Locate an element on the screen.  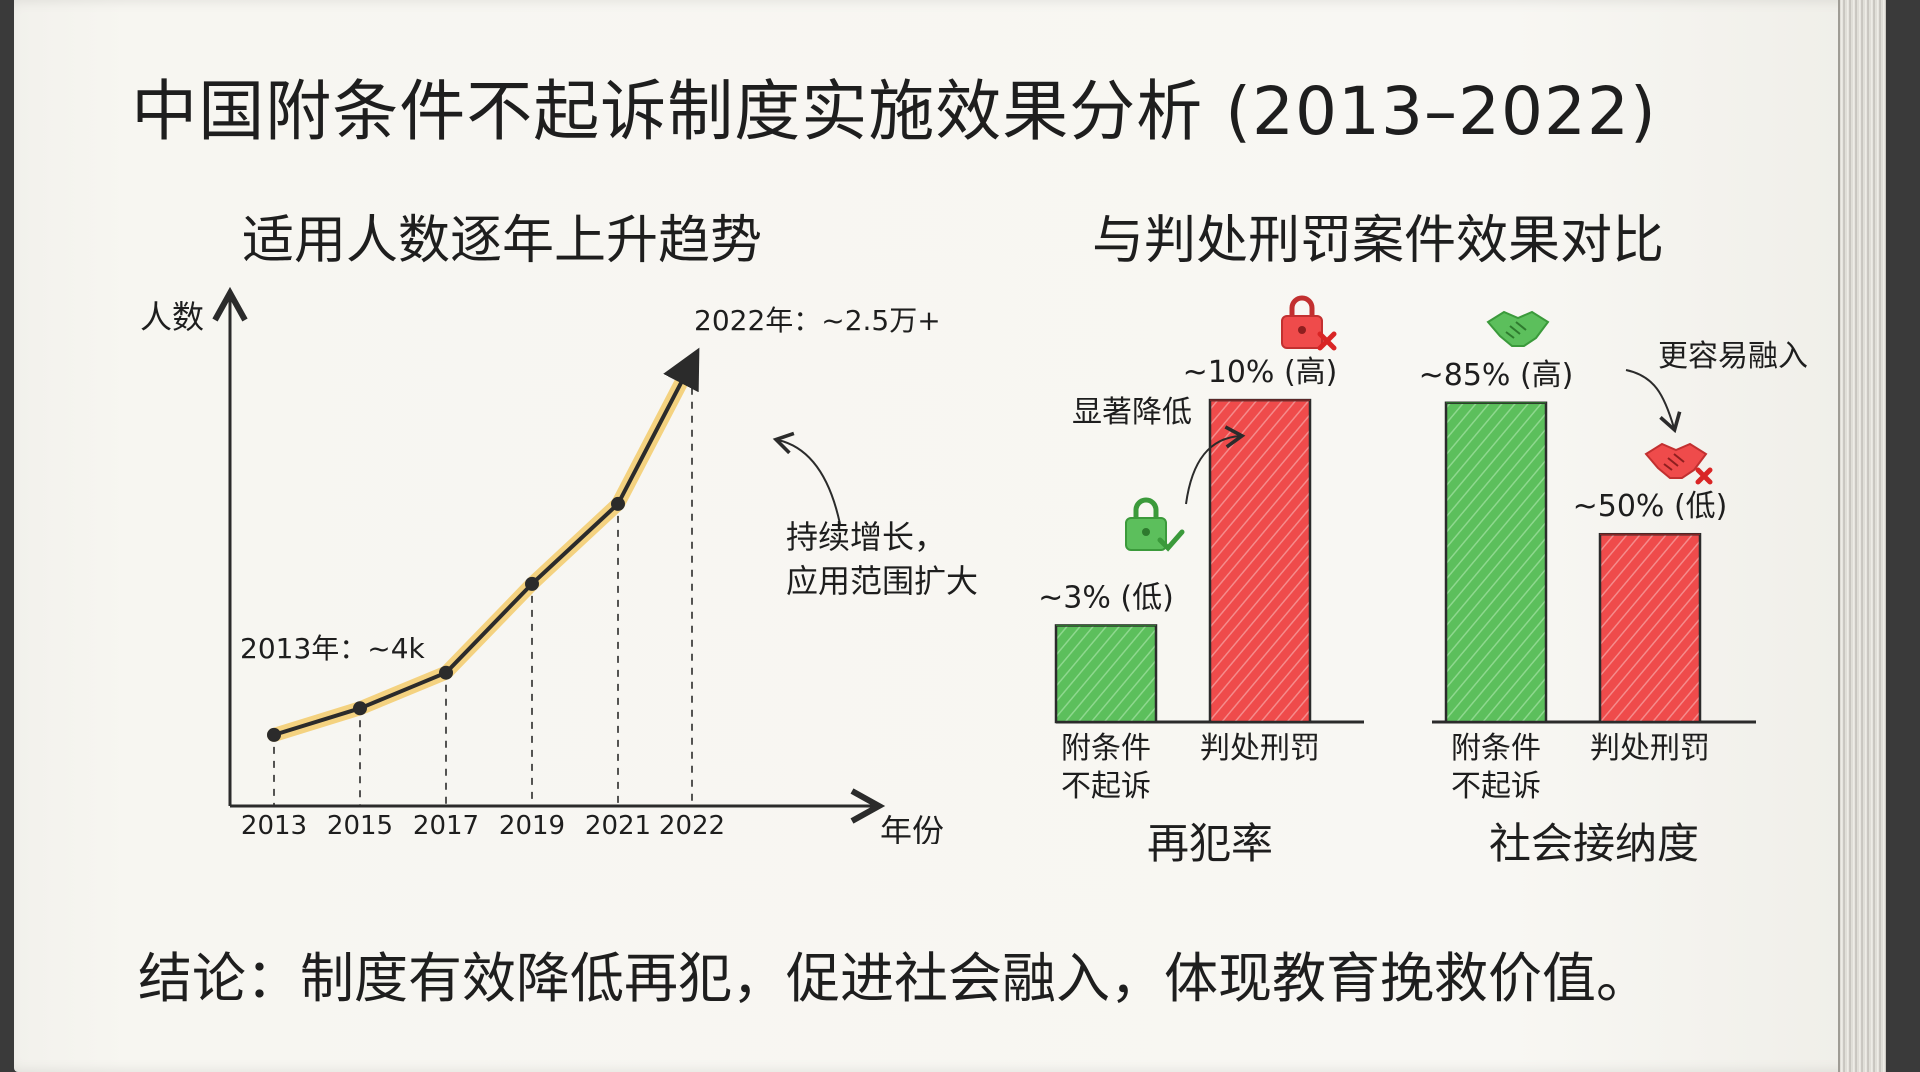
trend-highlight is located at coordinates (483, 548).